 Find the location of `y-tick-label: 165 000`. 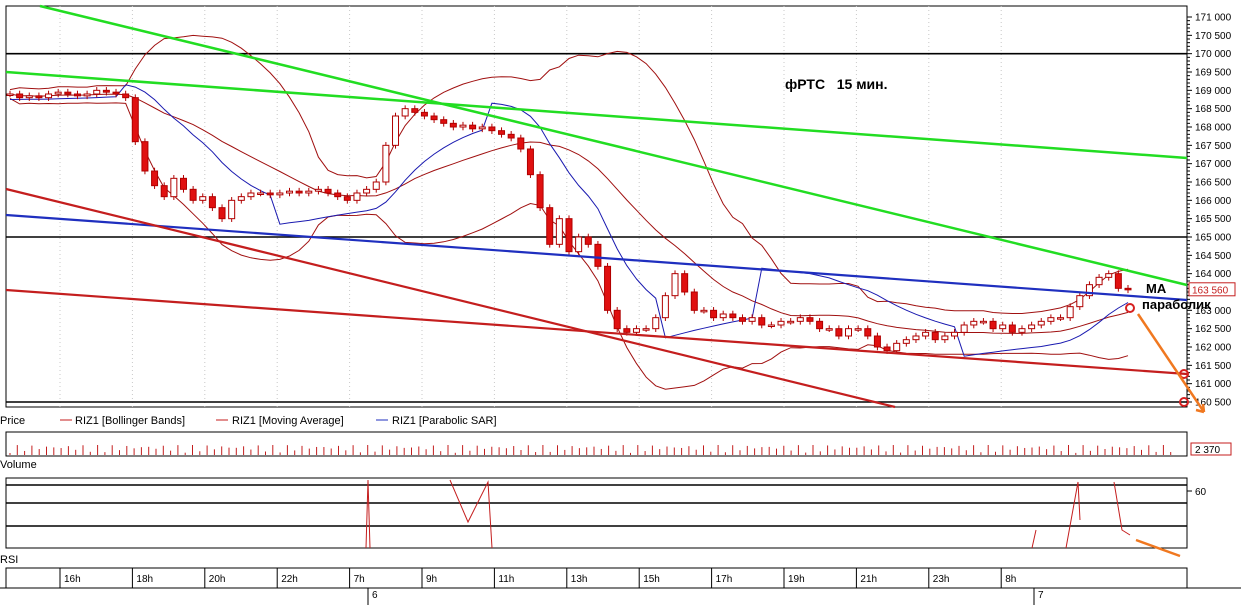

y-tick-label: 165 000 is located at coordinates (1213, 238).